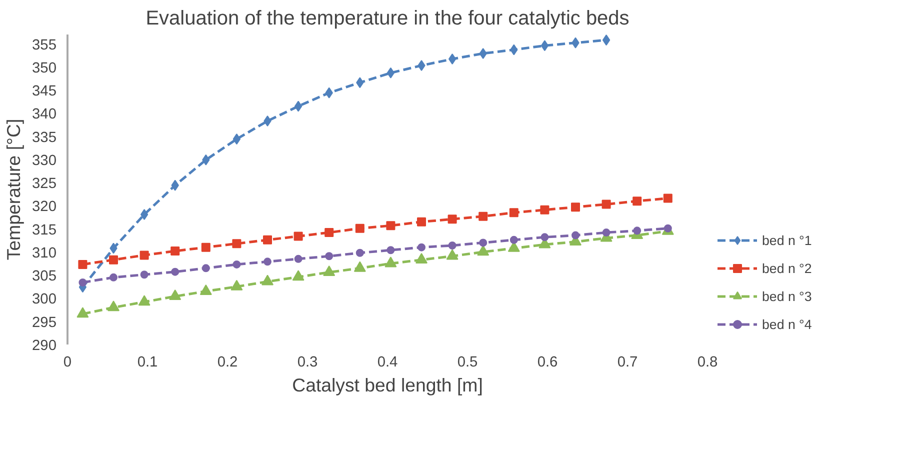  What do you see at coordinates (387, 362) in the screenshot?
I see `x-tick-label: 0.4` at bounding box center [387, 362].